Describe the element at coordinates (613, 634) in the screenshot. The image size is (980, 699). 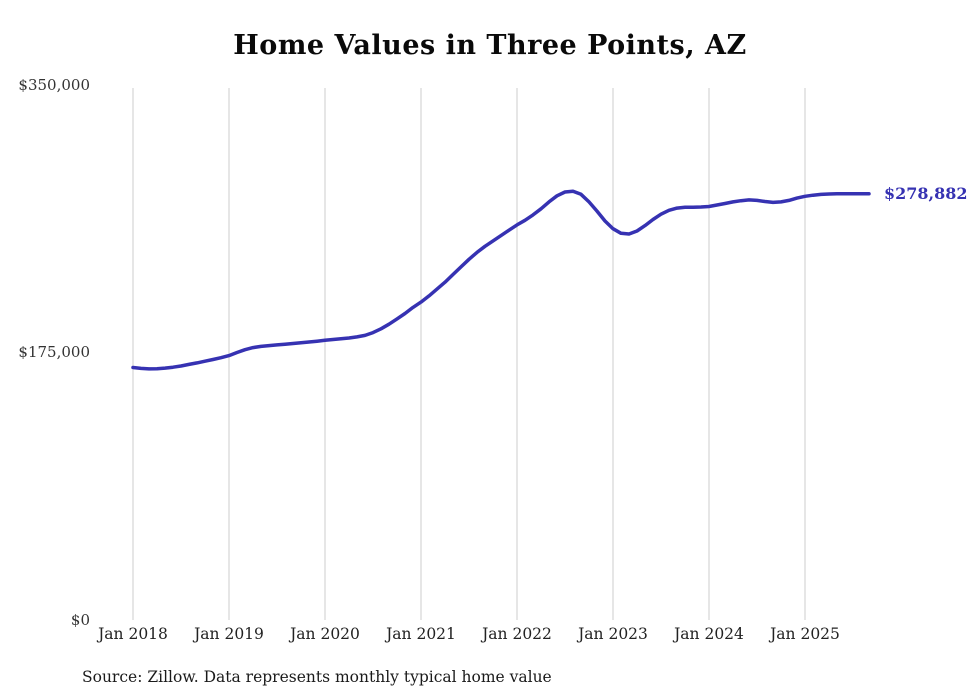
I see `x-axis-tick-label: Jan 2023` at that location.